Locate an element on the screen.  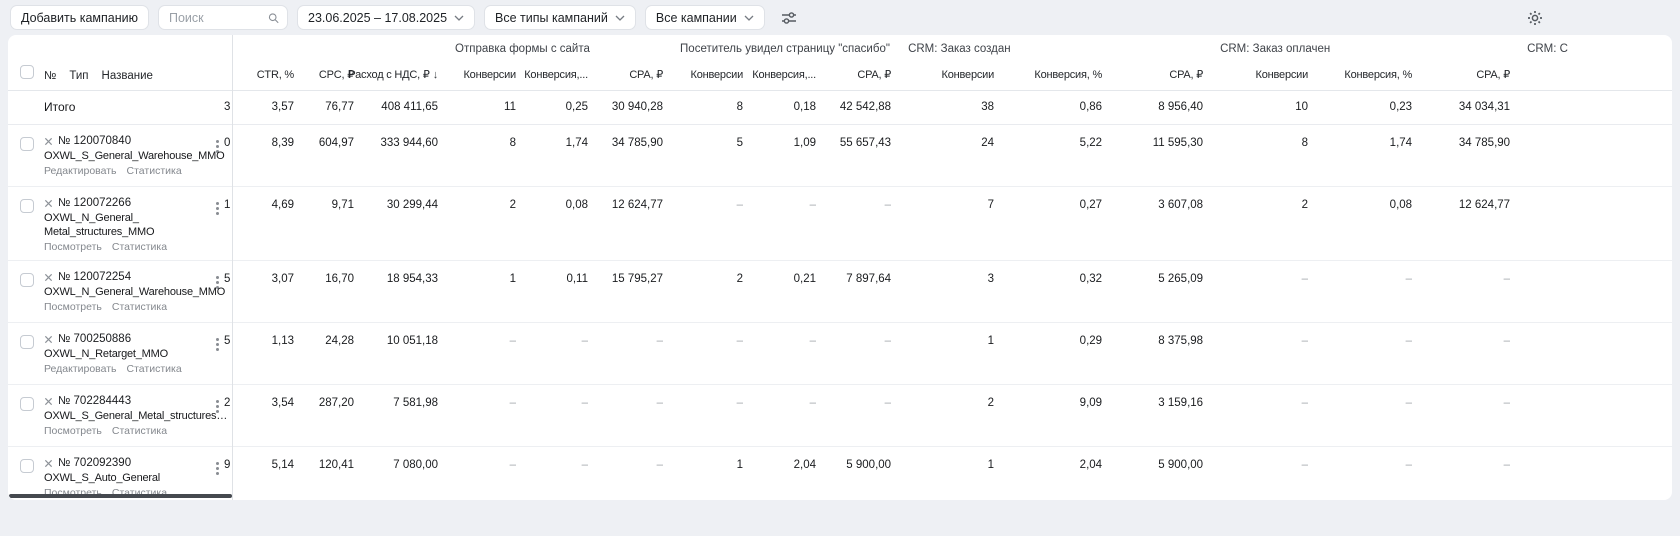
col-header-num: № is located at coordinates (50, 75).